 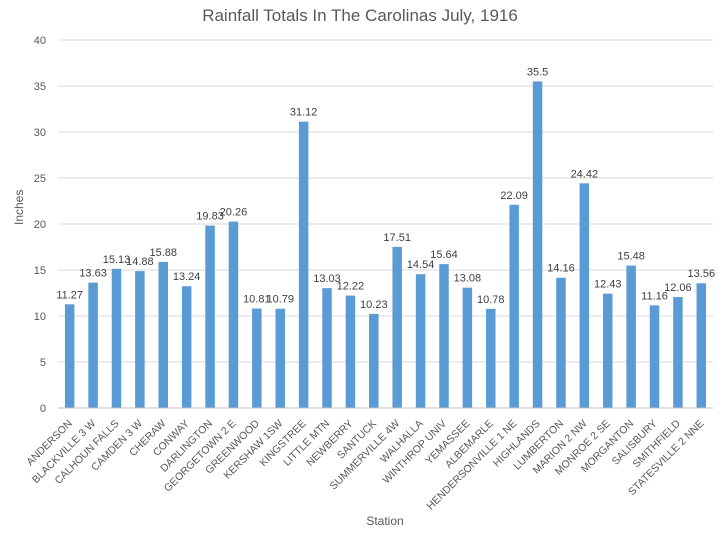 I want to click on data-label: 24.42, so click(x=585, y=174).